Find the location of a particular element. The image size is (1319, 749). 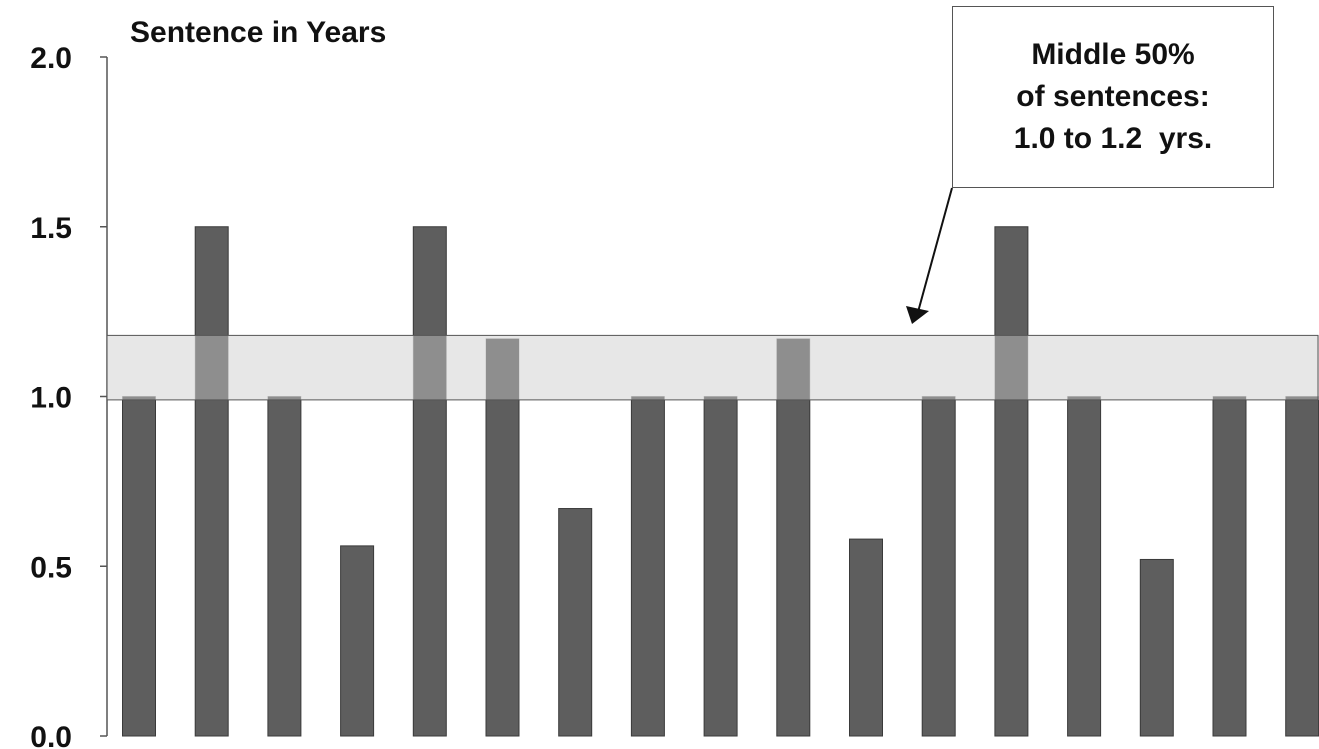

callout-box: Middle 50% of sentences: 1.0 to 1.2 yrs. is located at coordinates (1113, 97).